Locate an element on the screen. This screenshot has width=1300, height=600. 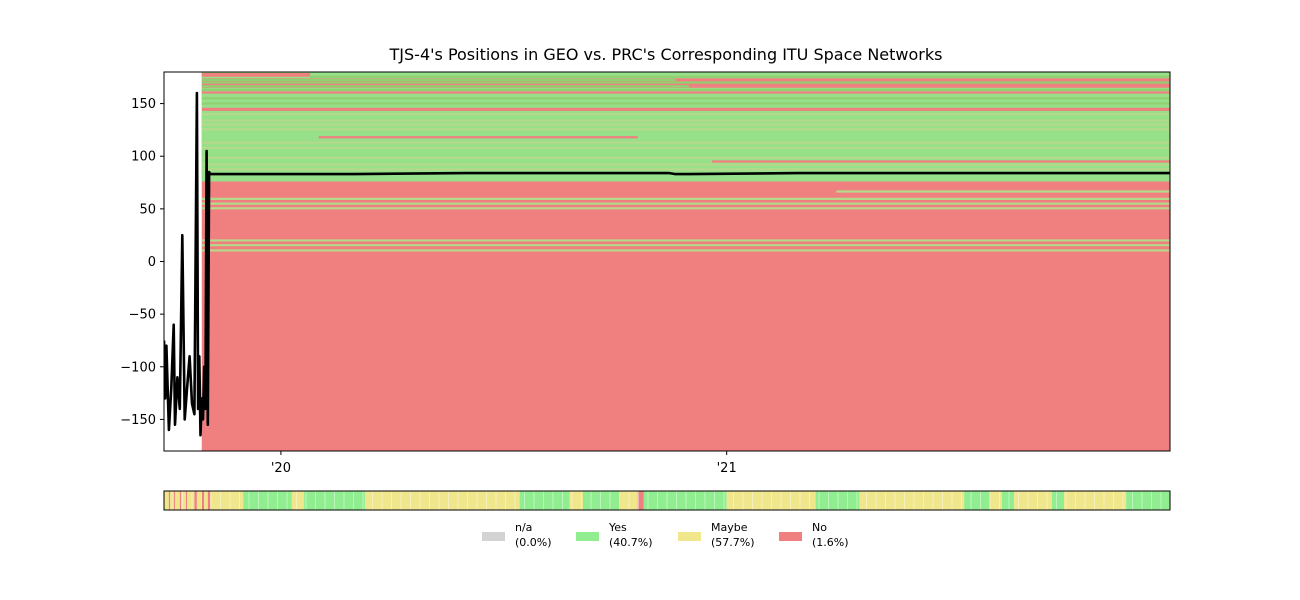
y-tick-label: −150 is located at coordinates (138, 420).